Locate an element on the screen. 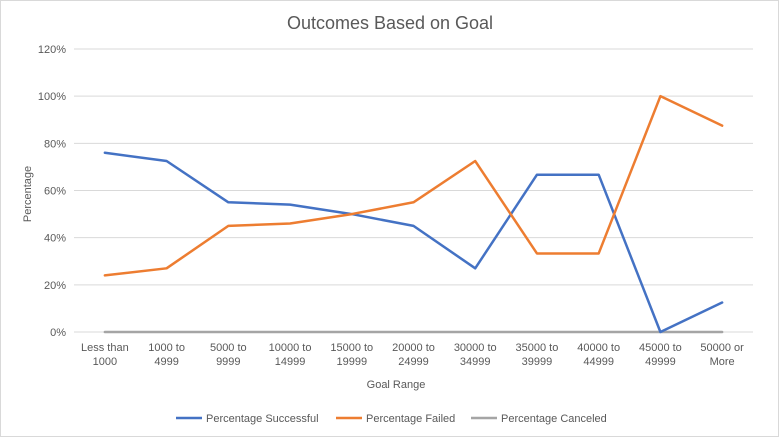  y-tick-label: 60% is located at coordinates (55, 192).